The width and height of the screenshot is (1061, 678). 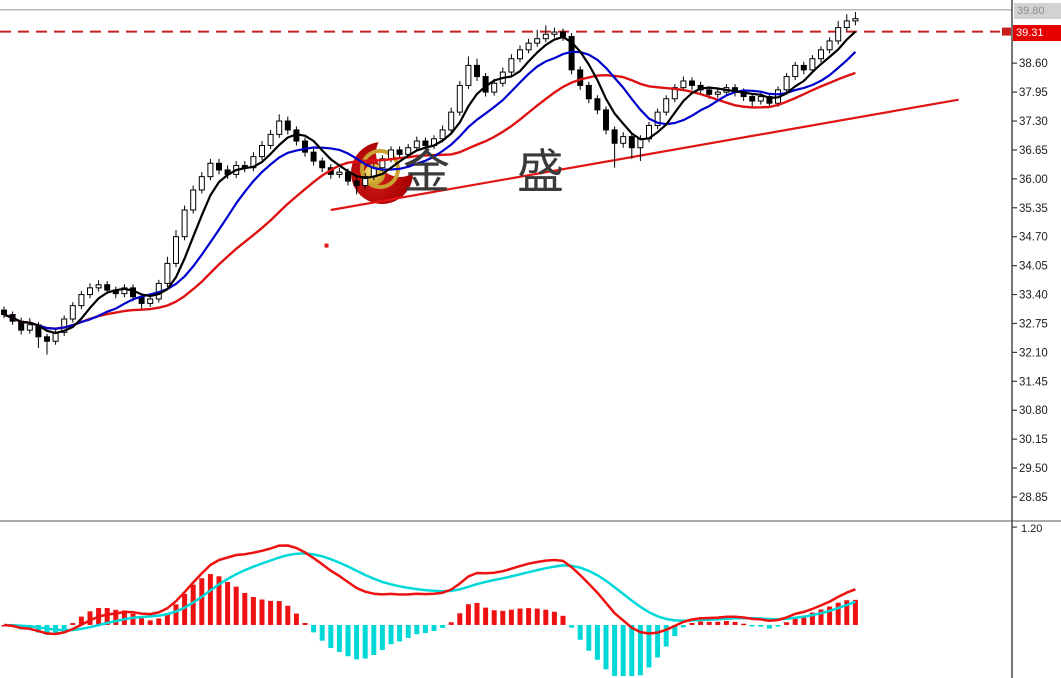 What do you see at coordinates (496, 172) in the screenshot?
I see `watermark-text: 金 盛` at bounding box center [496, 172].